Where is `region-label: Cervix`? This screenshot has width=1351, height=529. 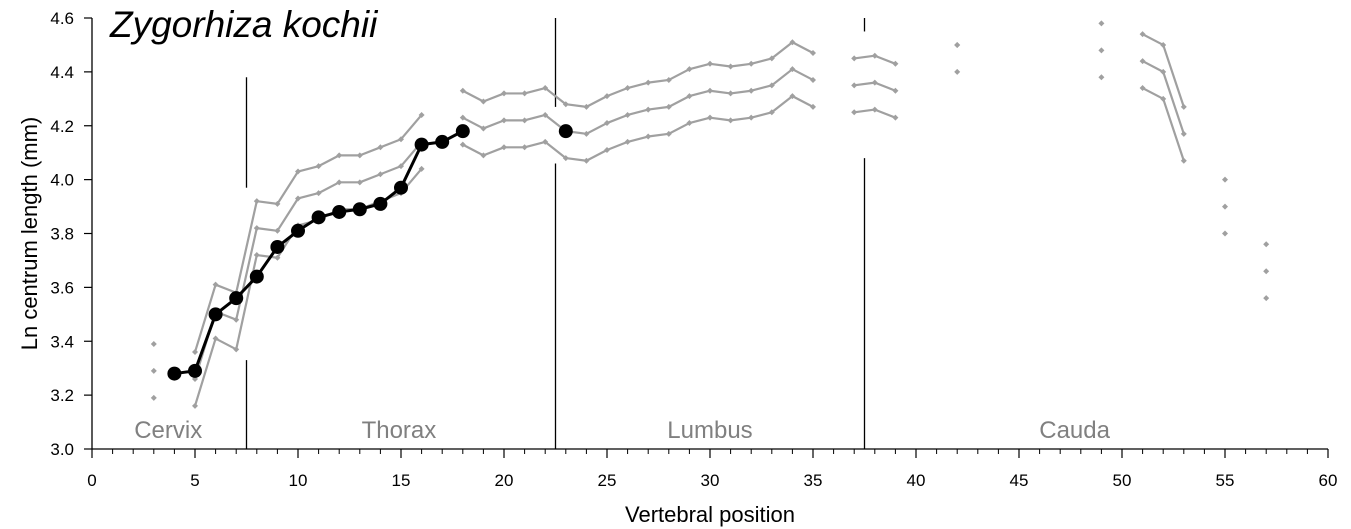 region-label: Cervix is located at coordinates (168, 430).